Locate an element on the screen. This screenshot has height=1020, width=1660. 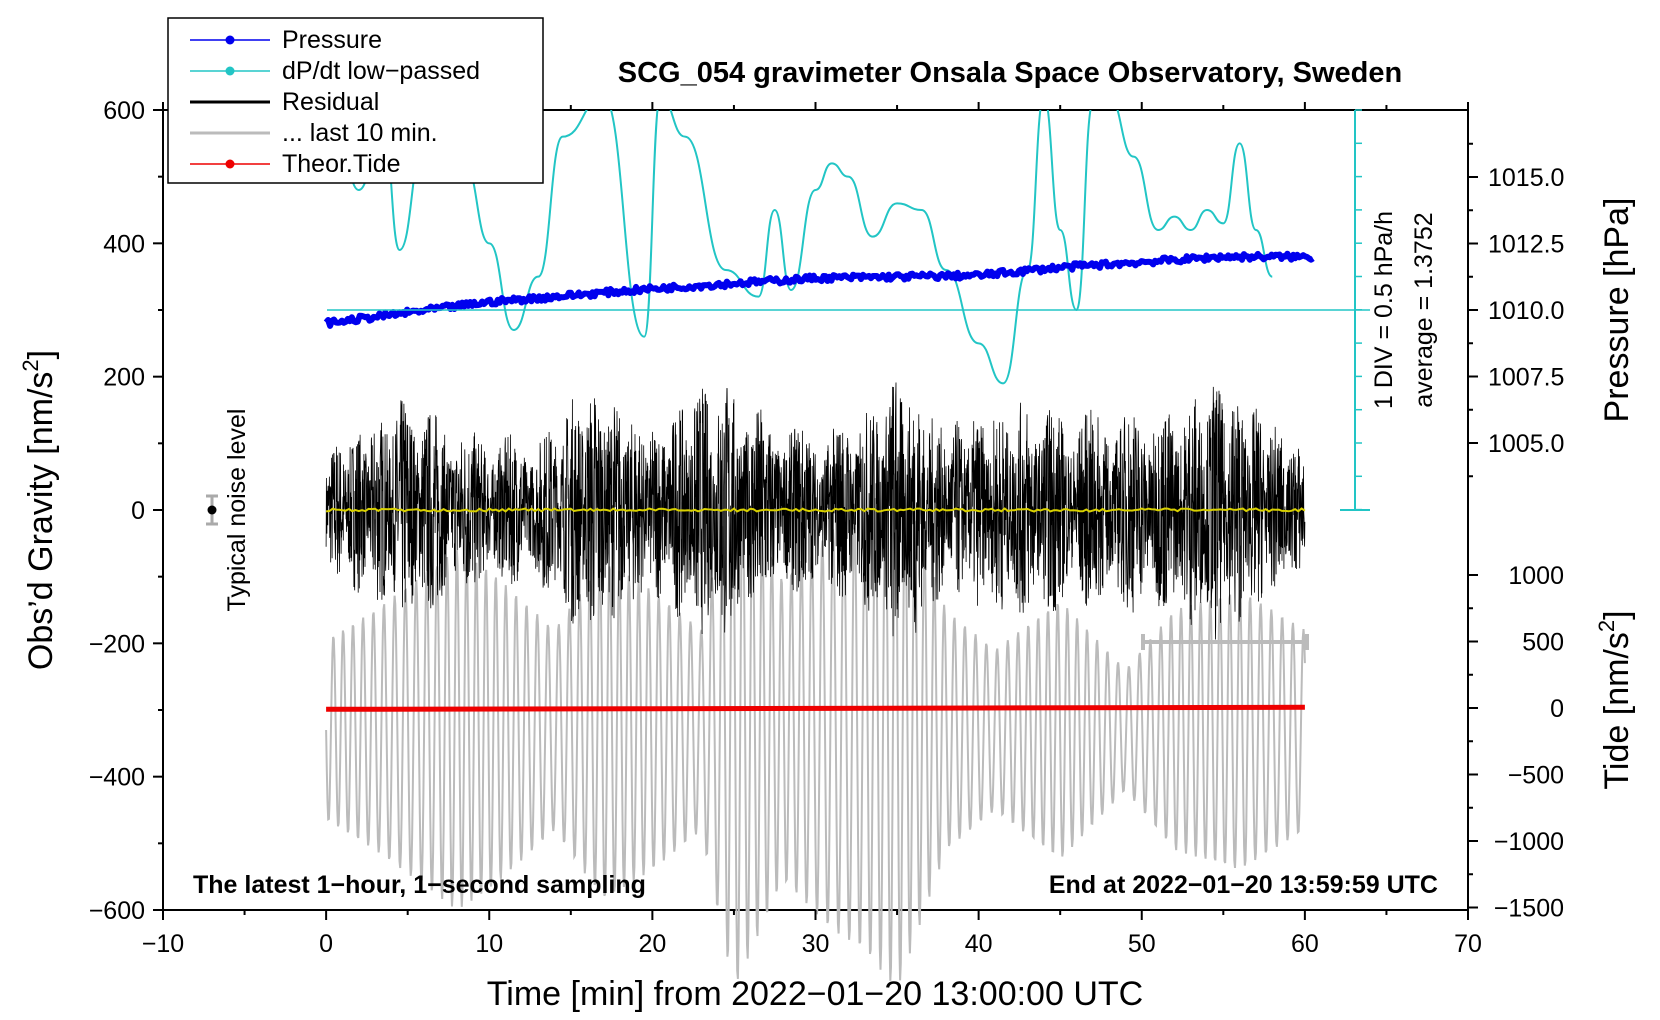
x-axis-label: Time [min] from 2022−01−20 13:00:00 UTC is located at coordinates (815, 994).